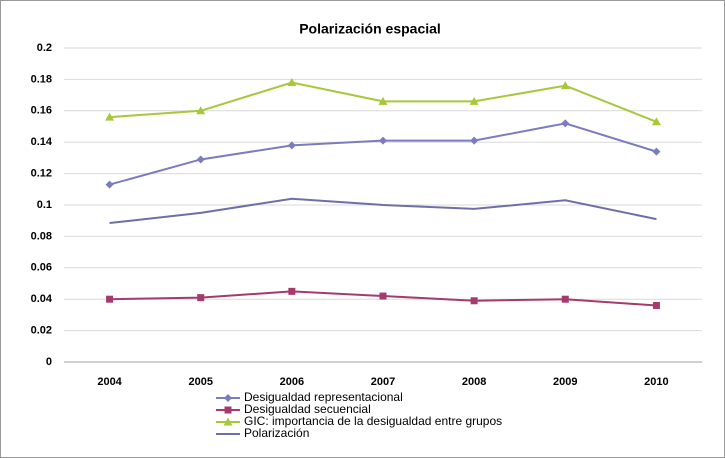 Image resolution: width=725 pixels, height=458 pixels. I want to click on x-tick-label: 2006, so click(292, 382).